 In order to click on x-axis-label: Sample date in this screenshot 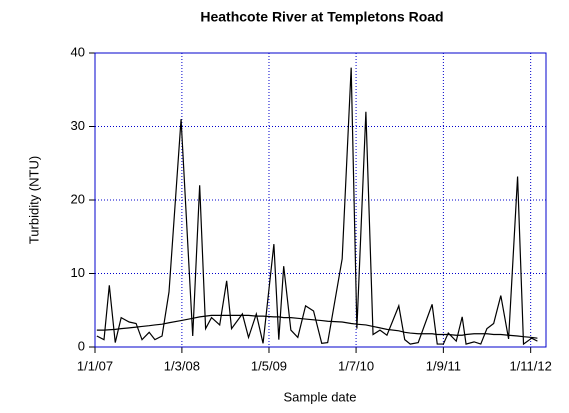, I will do `click(320, 396)`.